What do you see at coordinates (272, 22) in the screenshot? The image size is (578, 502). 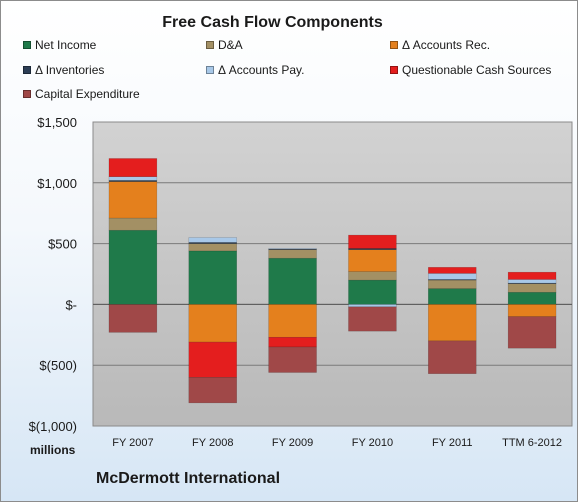 I see `chart-title: Free Cash Flow Components` at bounding box center [272, 22].